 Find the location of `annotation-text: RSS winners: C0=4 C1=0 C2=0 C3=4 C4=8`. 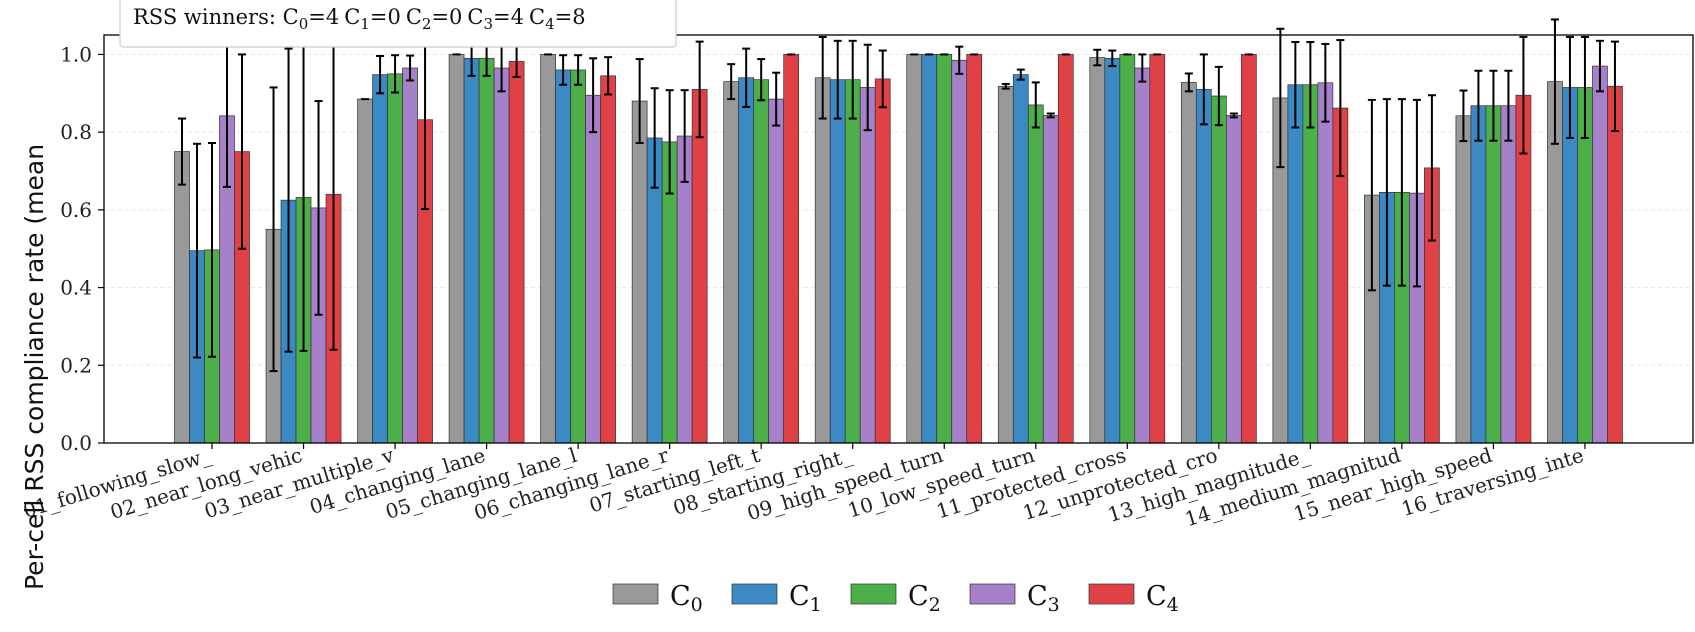

annotation-text: RSS winners: C0=4 C1=0 C2=0 C3=4 C4=8 is located at coordinates (359, 19).